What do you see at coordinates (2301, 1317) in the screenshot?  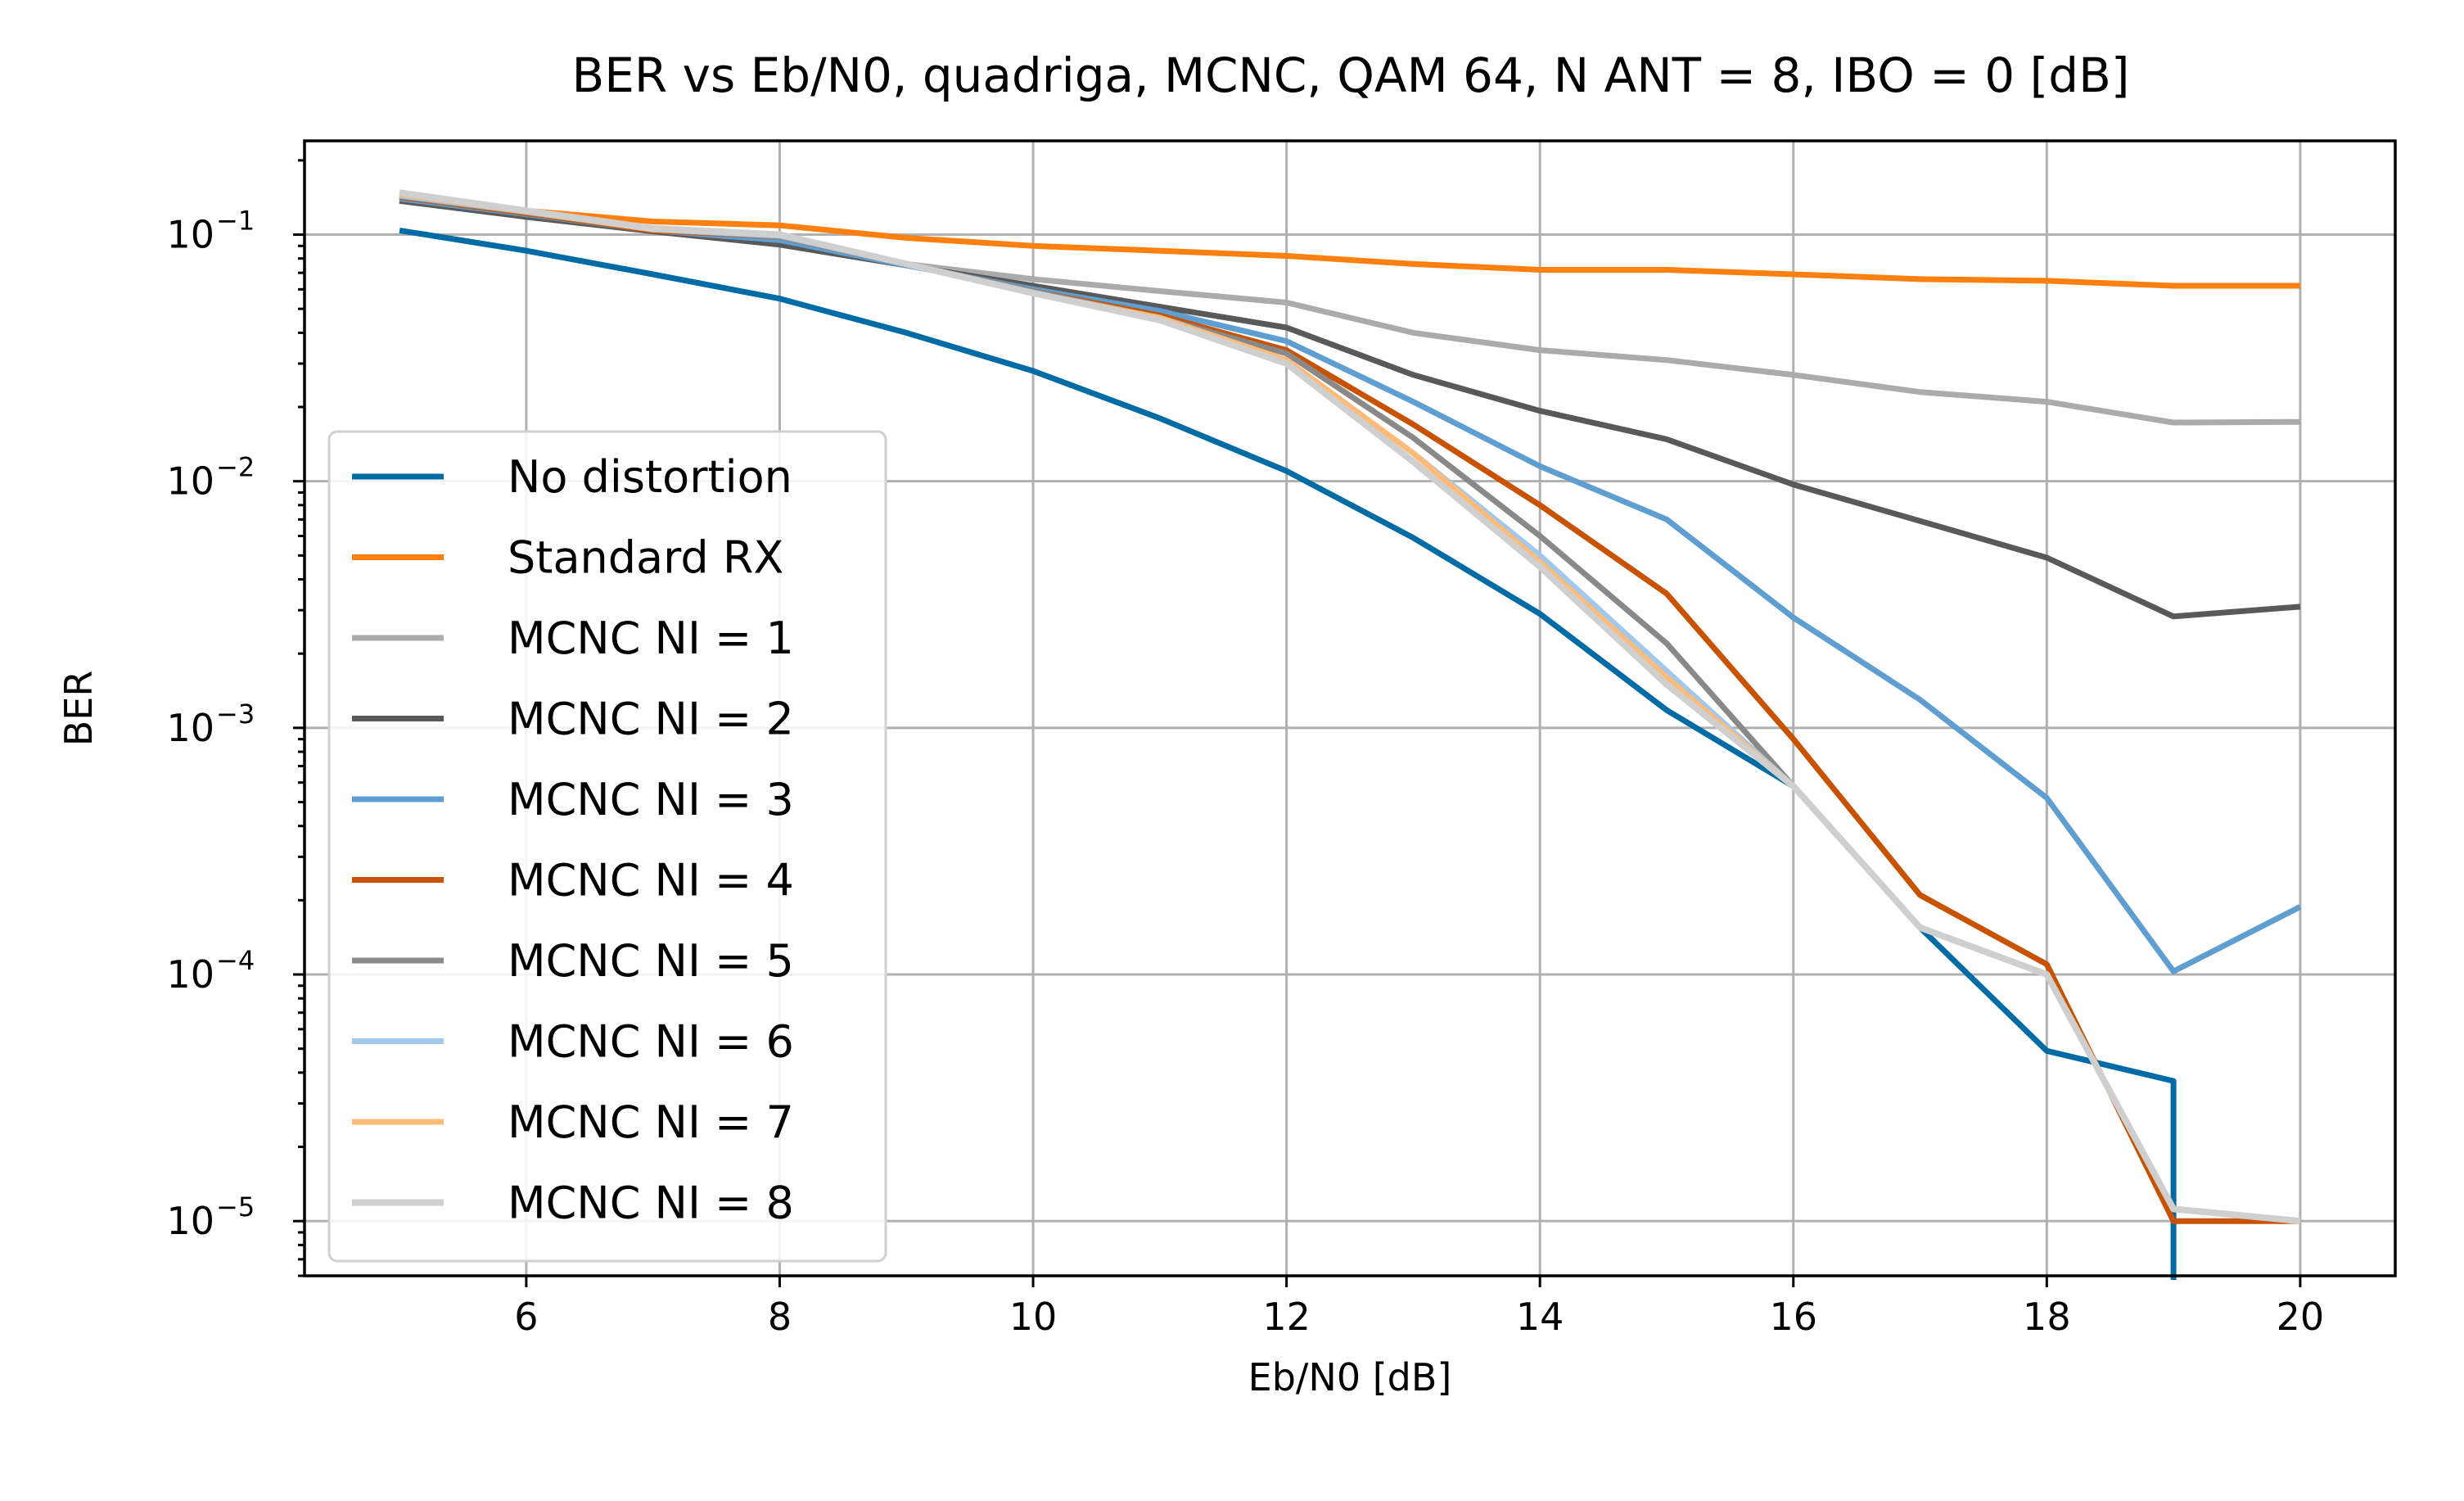 I see `x-tick-label: 20` at bounding box center [2301, 1317].